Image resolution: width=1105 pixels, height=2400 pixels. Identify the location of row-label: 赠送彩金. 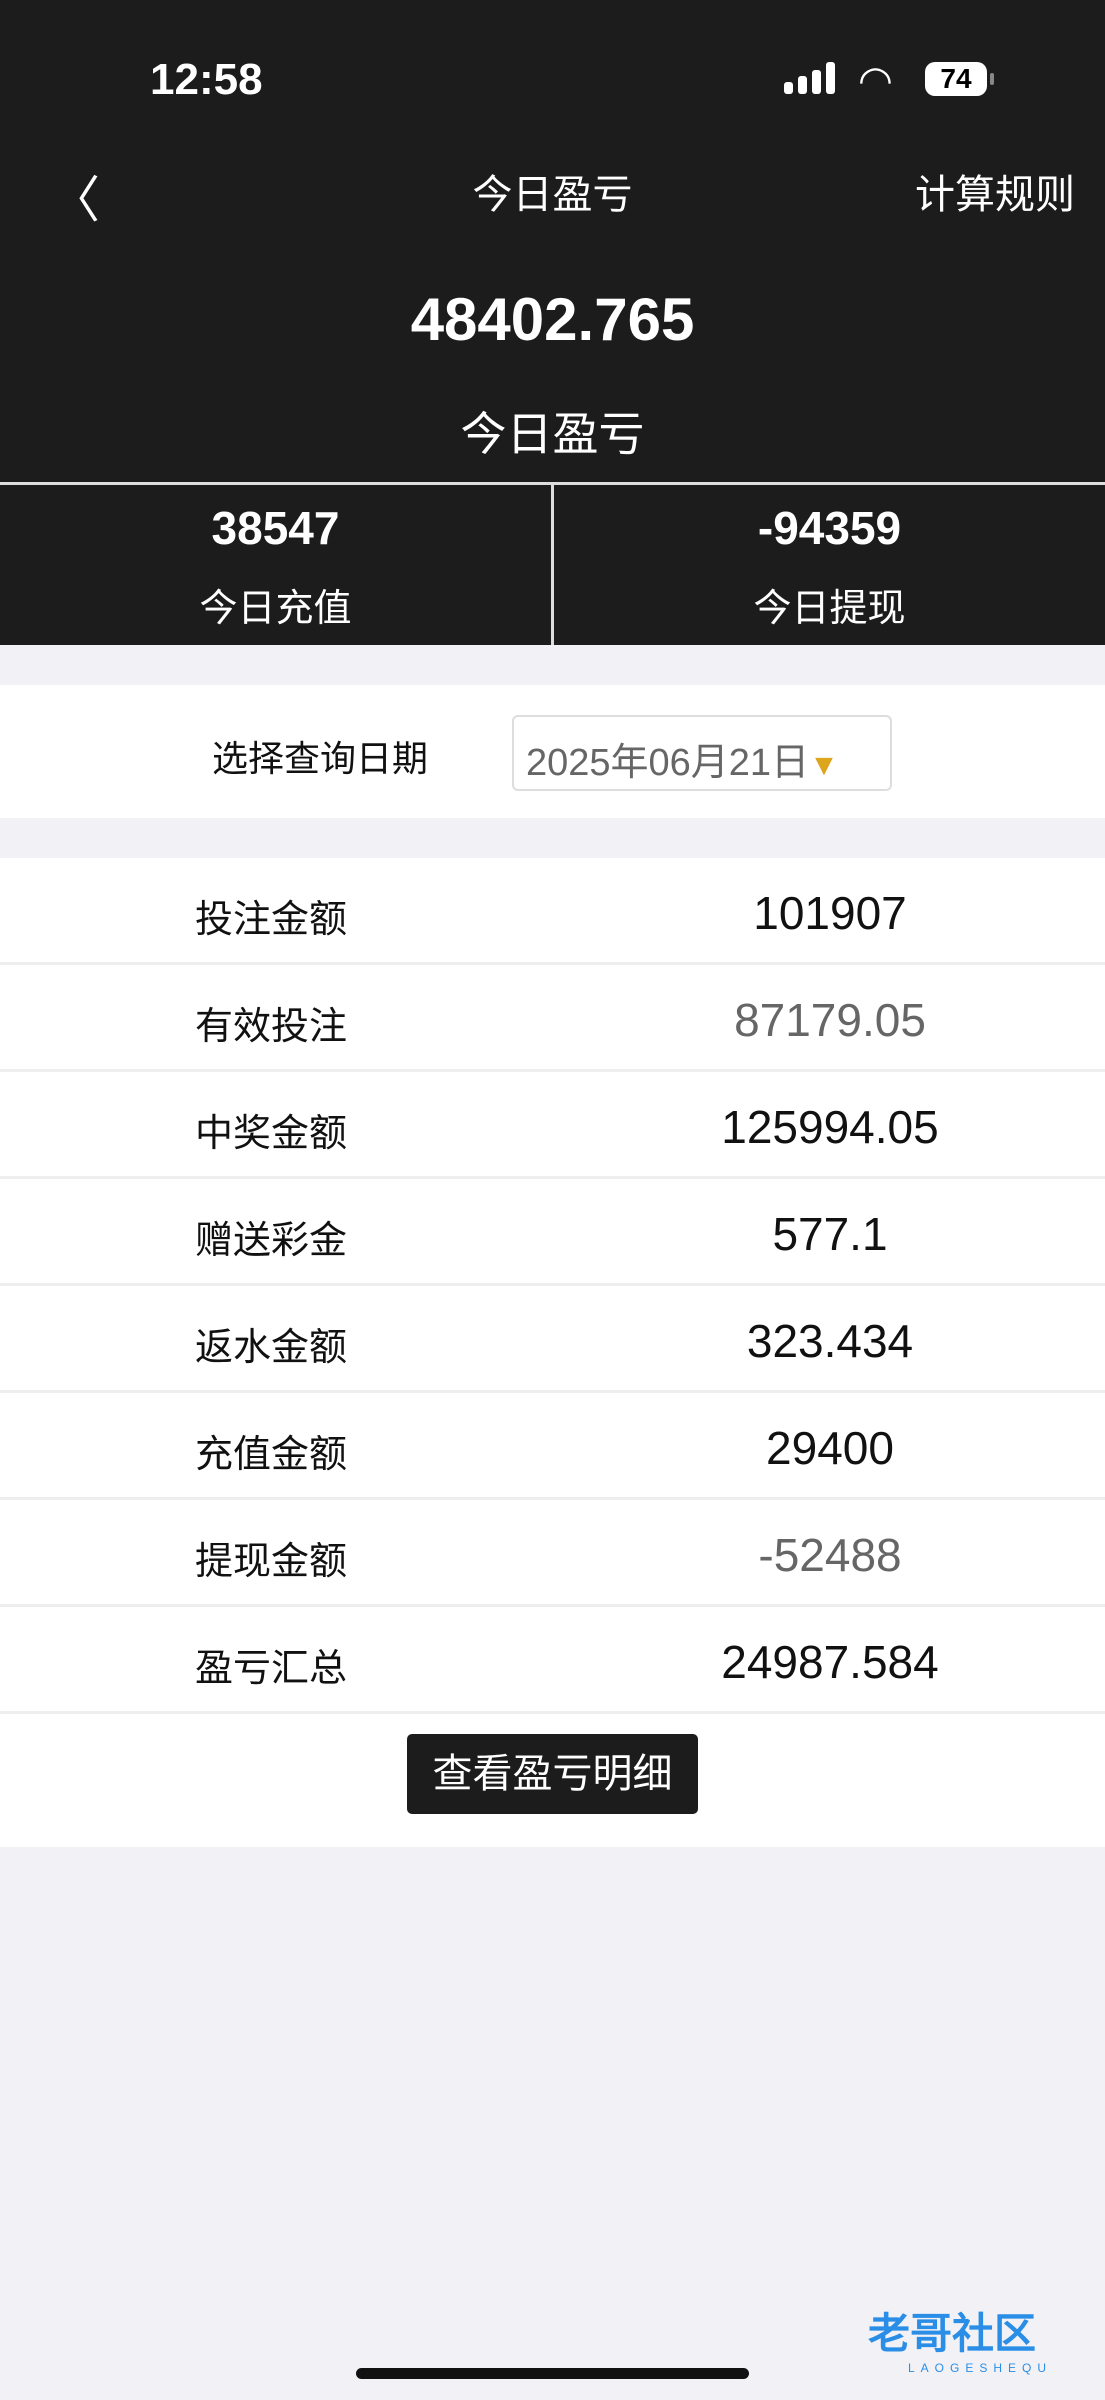
(271, 1241).